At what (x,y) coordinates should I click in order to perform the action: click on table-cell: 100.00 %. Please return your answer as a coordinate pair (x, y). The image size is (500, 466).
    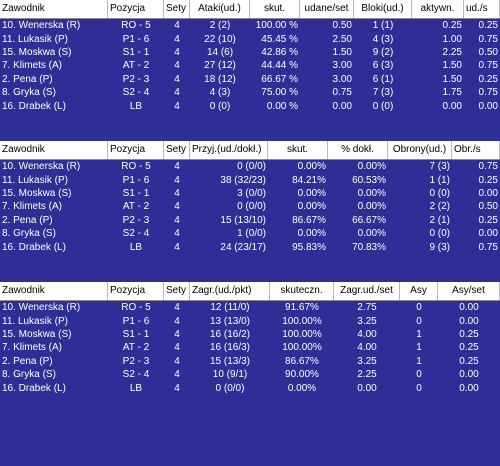
    Looking at the image, I should click on (276, 26).